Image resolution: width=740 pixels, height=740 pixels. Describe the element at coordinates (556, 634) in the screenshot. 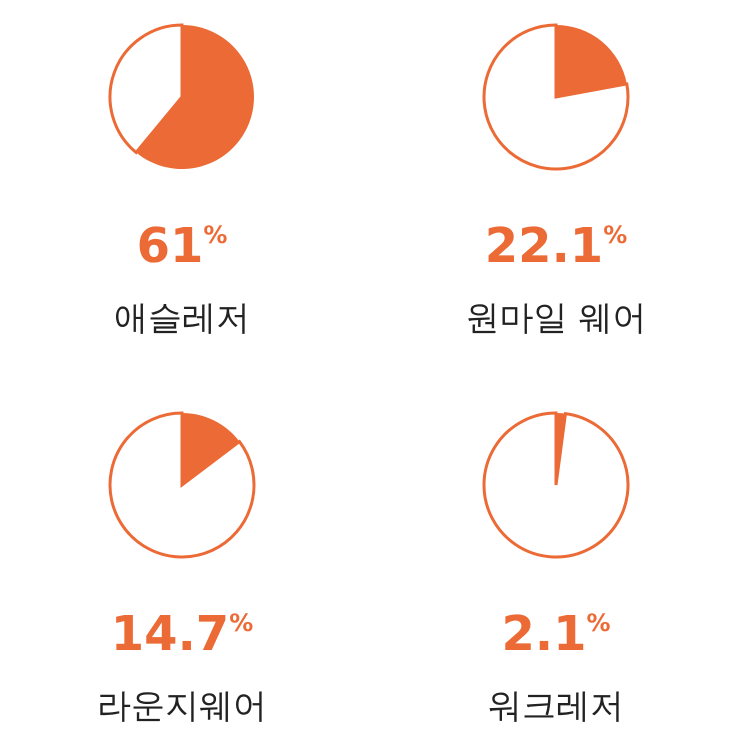

I see `text: 2.1$^{%}$` at that location.